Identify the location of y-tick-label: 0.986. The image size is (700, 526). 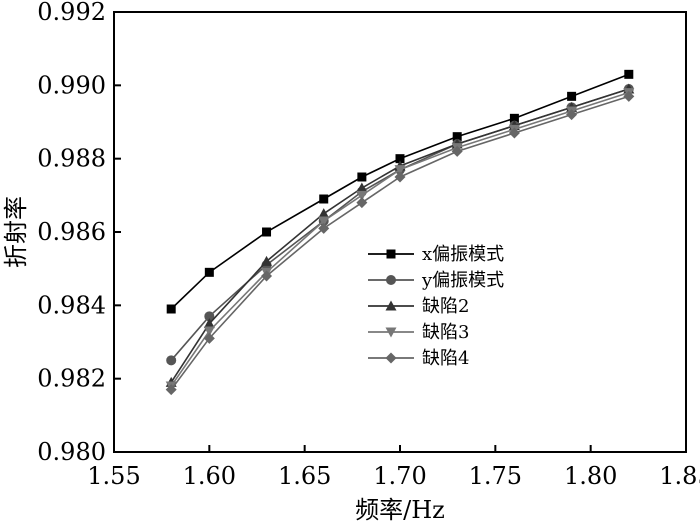
(71, 232).